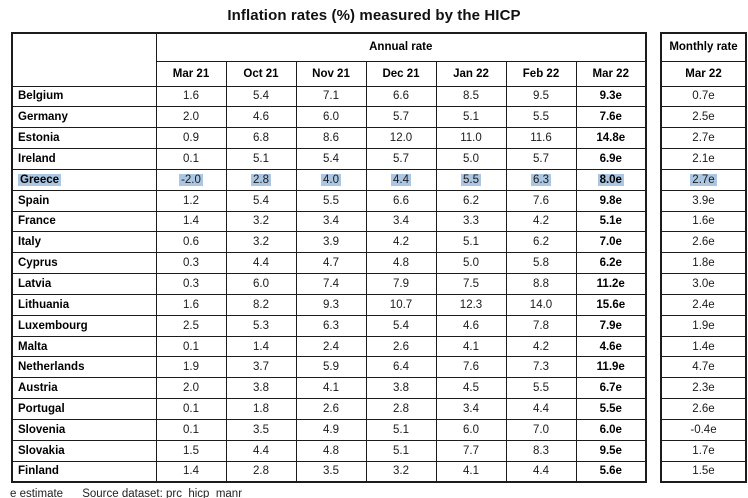 This screenshot has height=498, width=748. Describe the element at coordinates (331, 450) in the screenshot. I see `annual-value-cell: 4.8` at that location.